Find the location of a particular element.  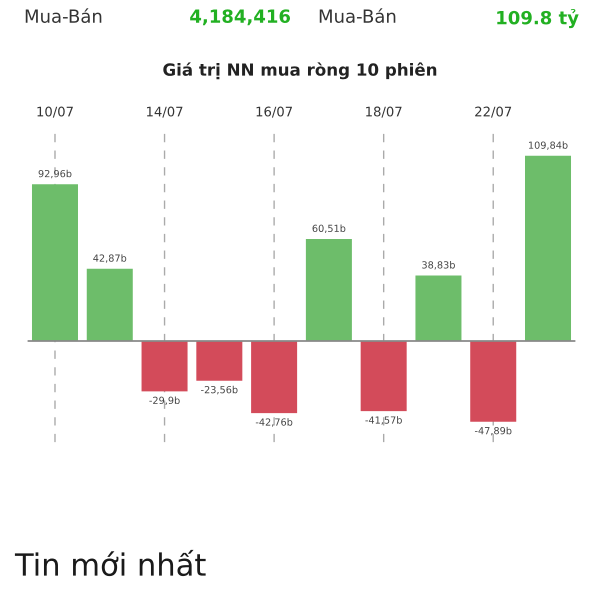

x-tick-label: 14/07 is located at coordinates (164, 112).